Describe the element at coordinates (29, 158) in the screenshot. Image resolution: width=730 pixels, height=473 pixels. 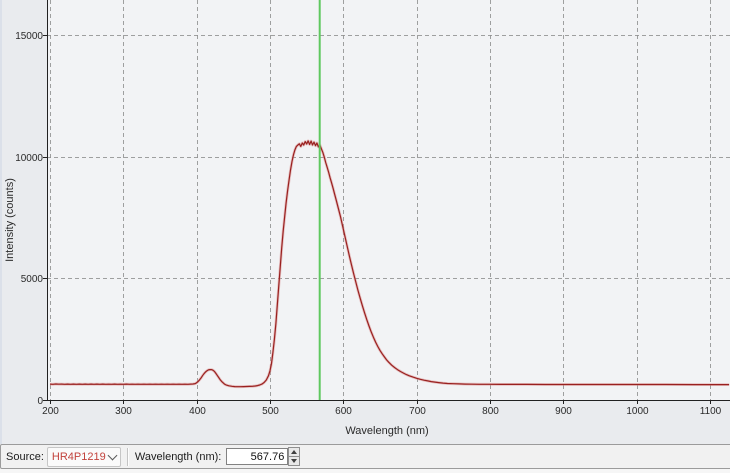
I see `svg-text: 10000` at that location.